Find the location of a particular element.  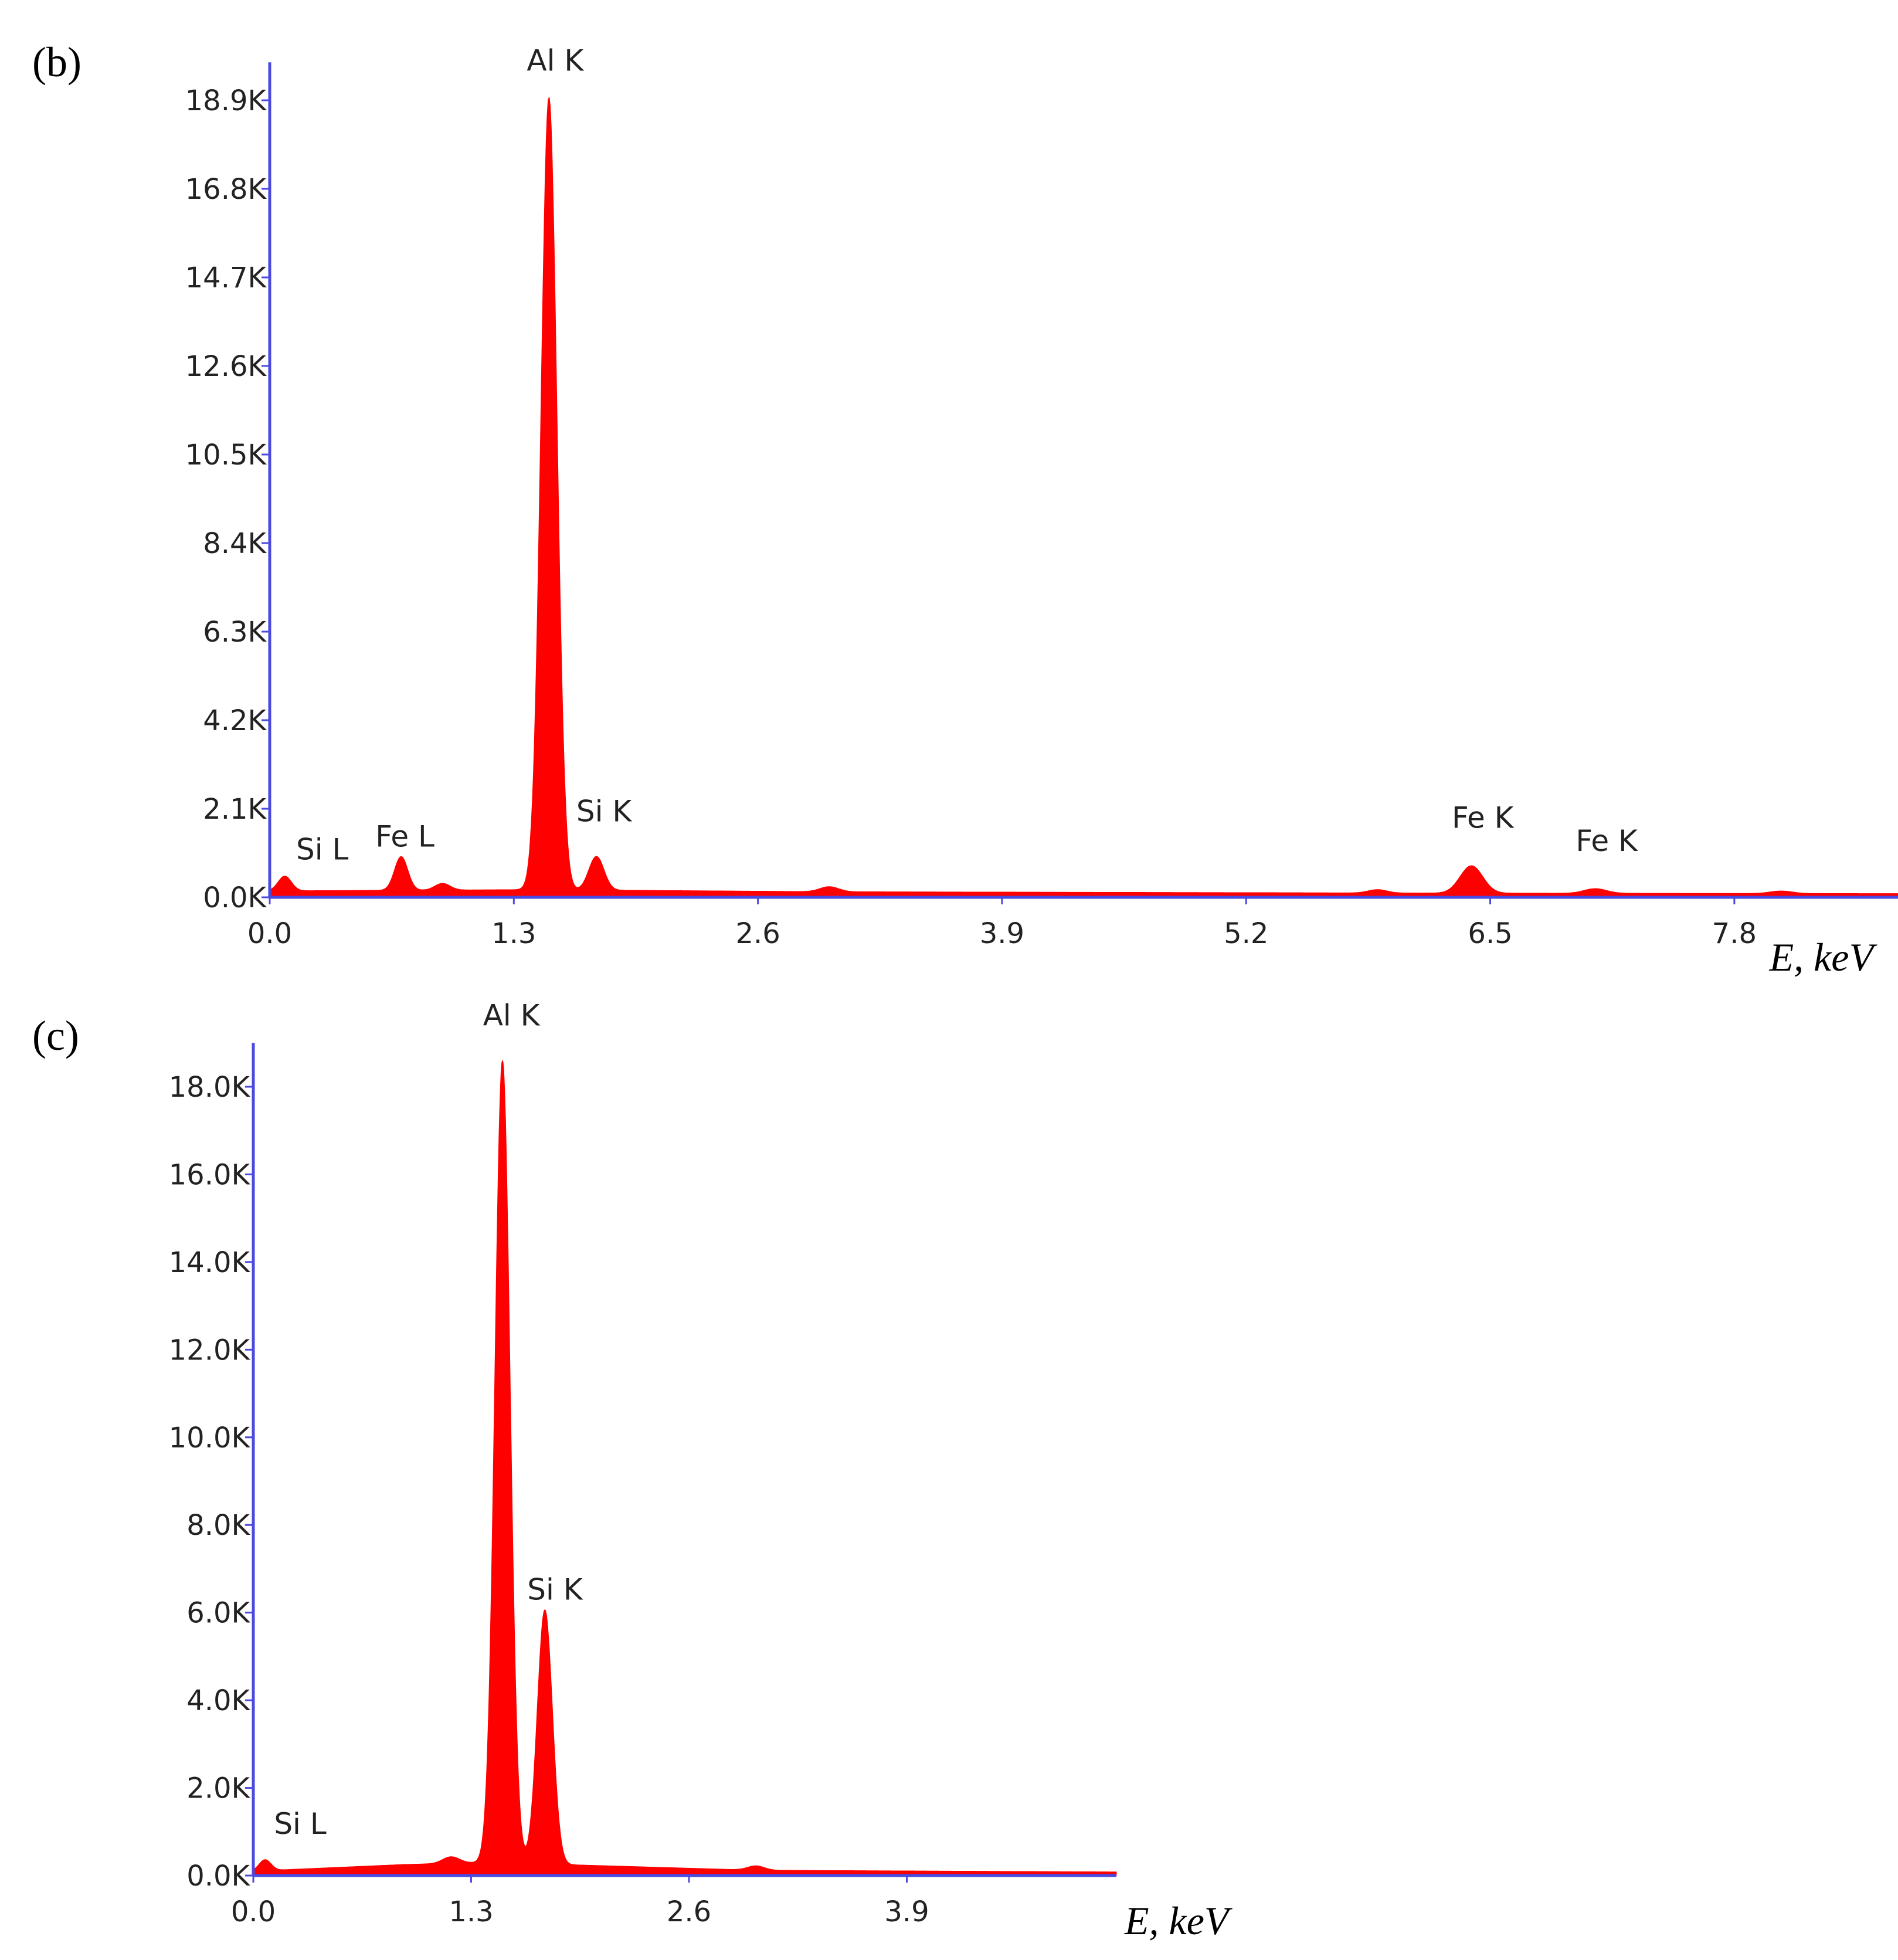

peak-label-c: Si L is located at coordinates (300, 1824).